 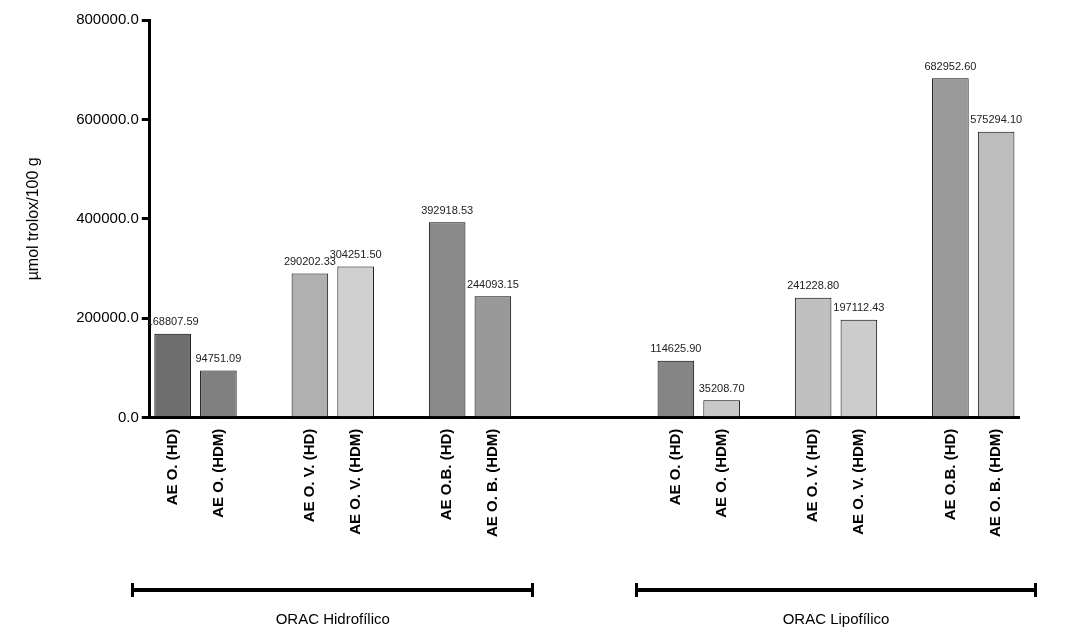 What do you see at coordinates (492, 283) in the screenshot?
I see `data-label: 244093.15` at bounding box center [492, 283].